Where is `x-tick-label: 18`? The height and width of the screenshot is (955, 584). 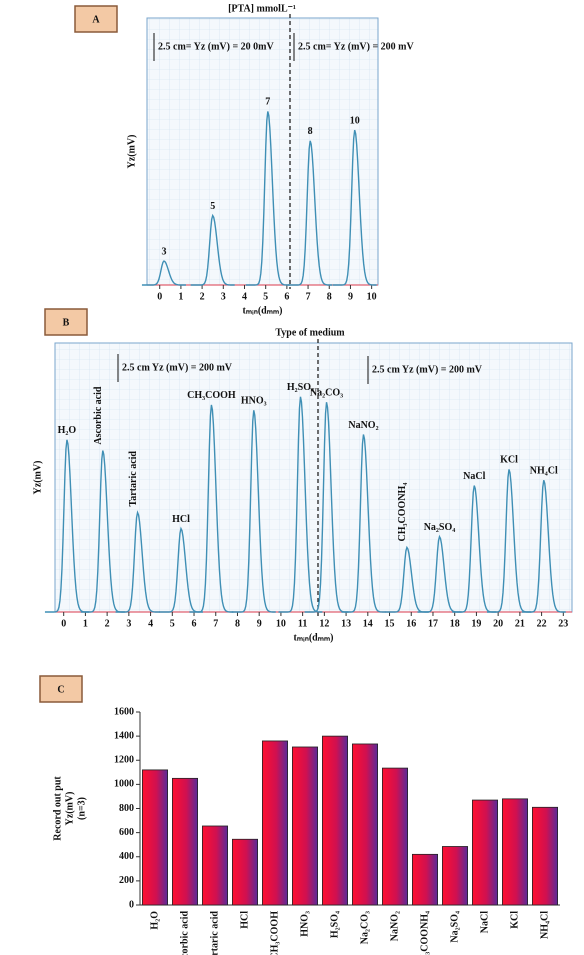
x-tick-label: 18 is located at coordinates (455, 623).